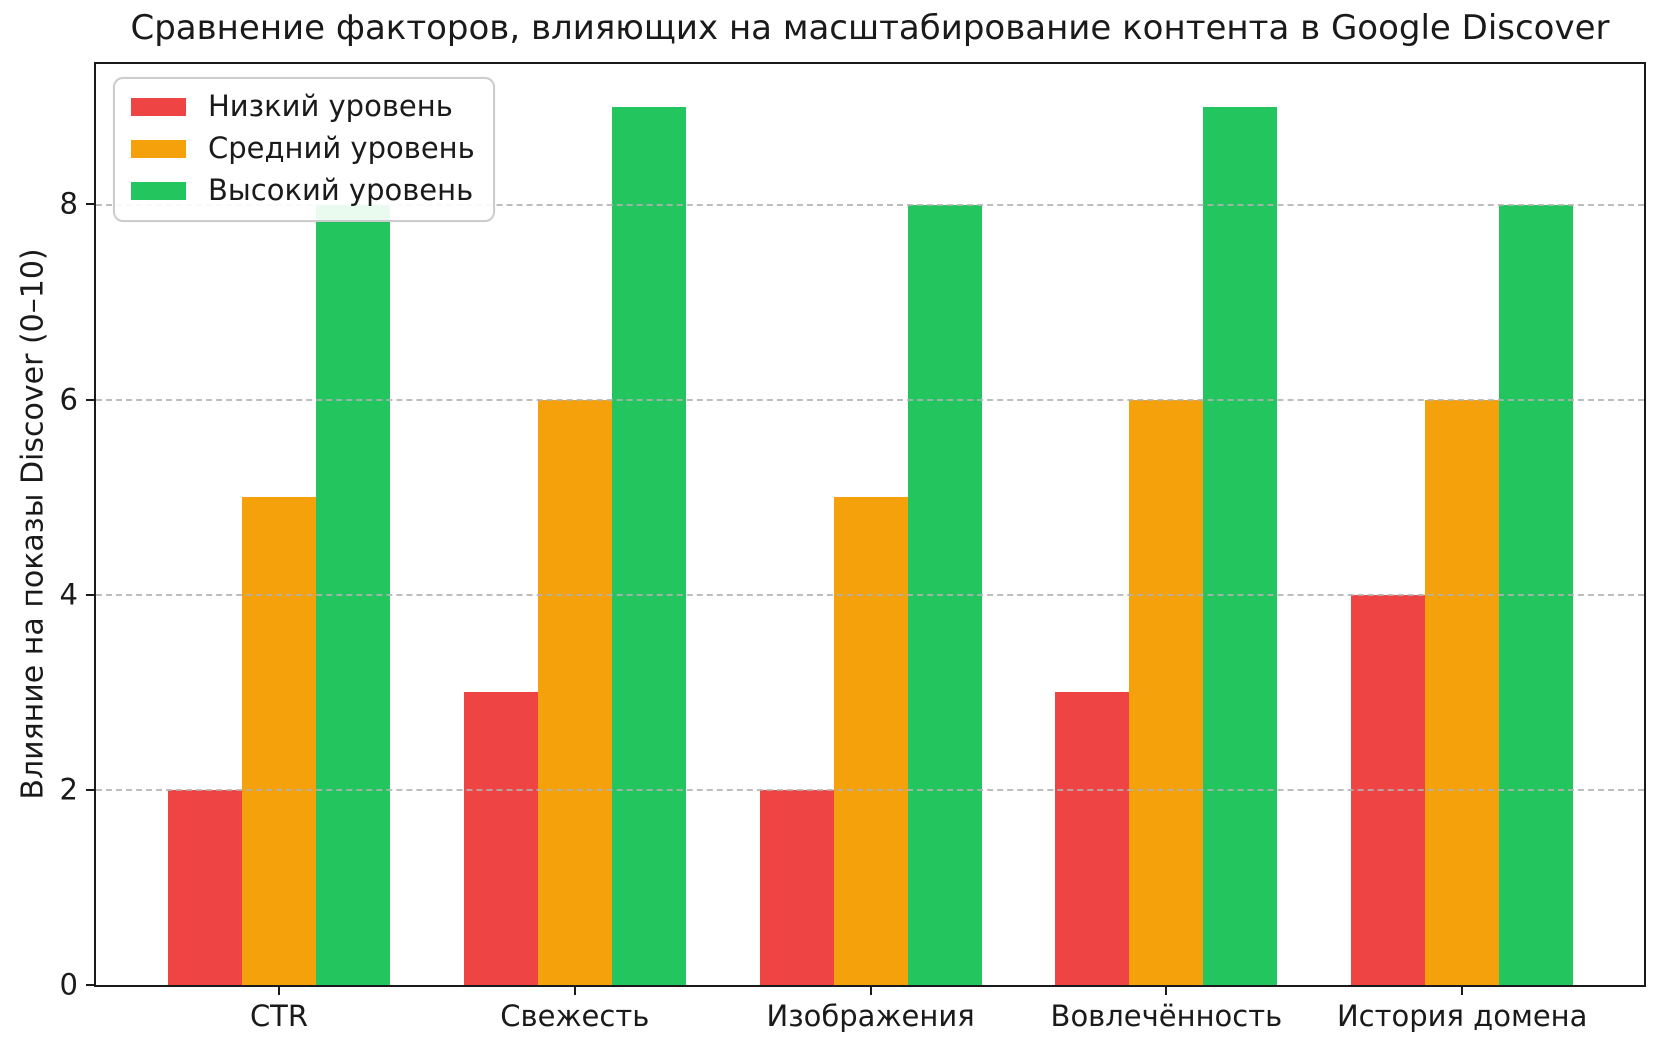 The image size is (1676, 1056). I want to click on legend-label-medium: Средний уровень, so click(341, 148).